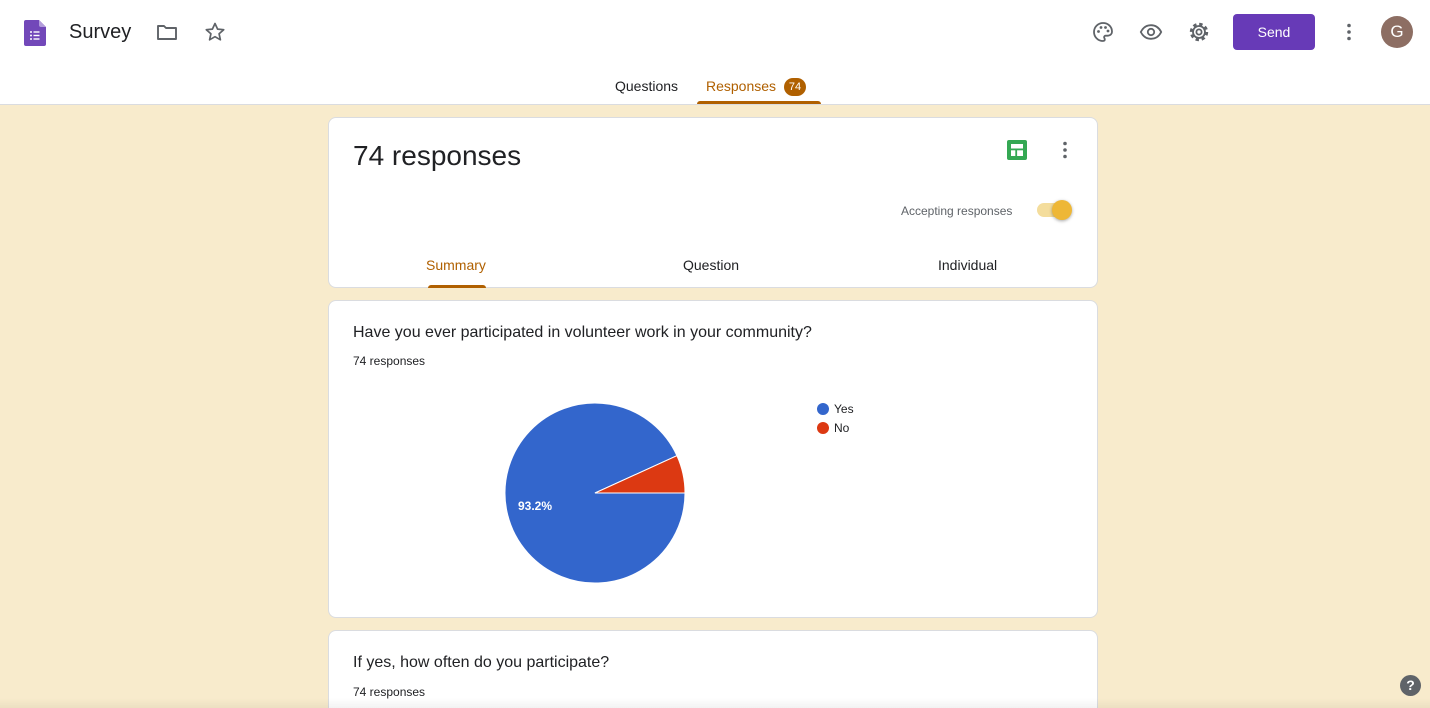 The height and width of the screenshot is (708, 1430). Describe the element at coordinates (1397, 32) in the screenshot. I see `avatar: G` at that location.